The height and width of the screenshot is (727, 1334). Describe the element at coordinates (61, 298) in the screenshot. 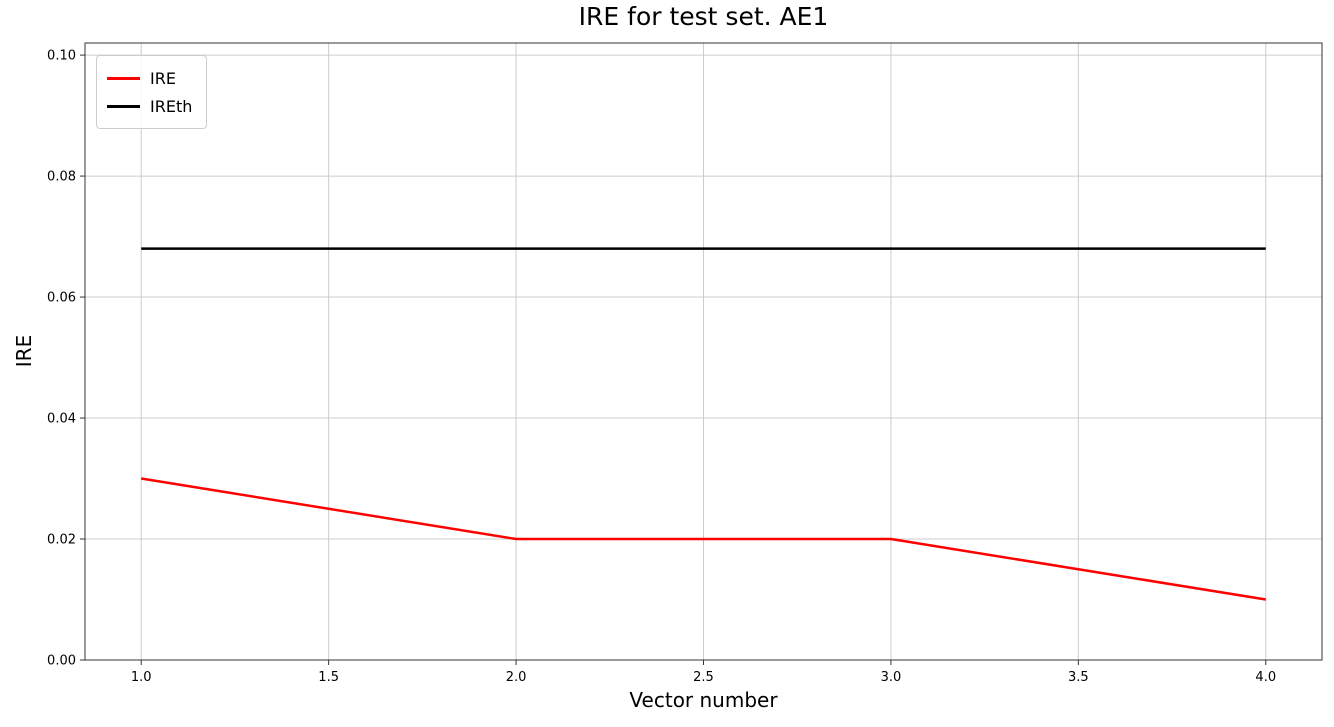

I see `svg-text: 0.06` at that location.